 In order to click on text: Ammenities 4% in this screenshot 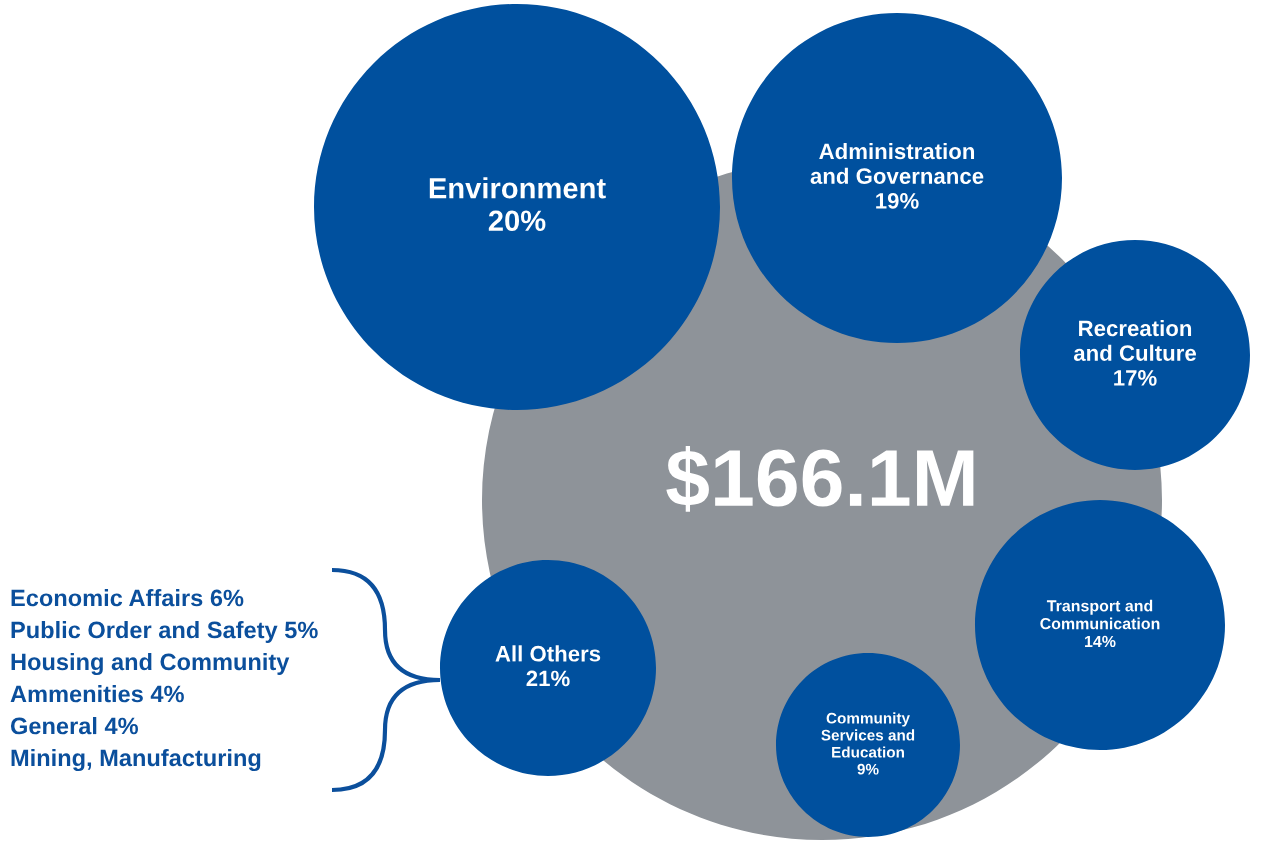, I will do `click(97, 693)`.